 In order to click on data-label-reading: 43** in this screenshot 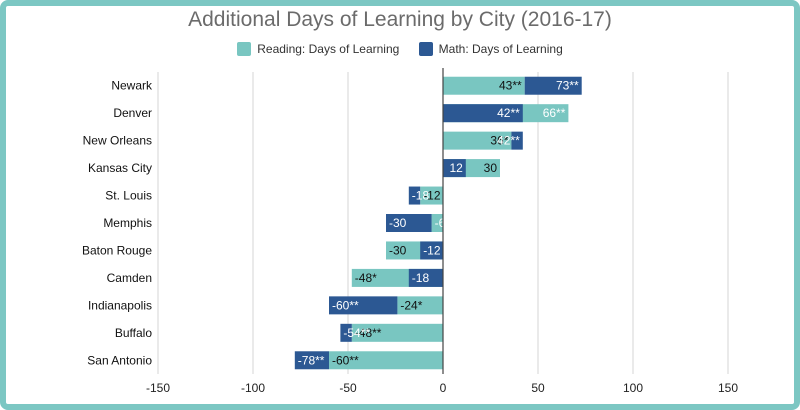, I will do `click(510, 86)`.